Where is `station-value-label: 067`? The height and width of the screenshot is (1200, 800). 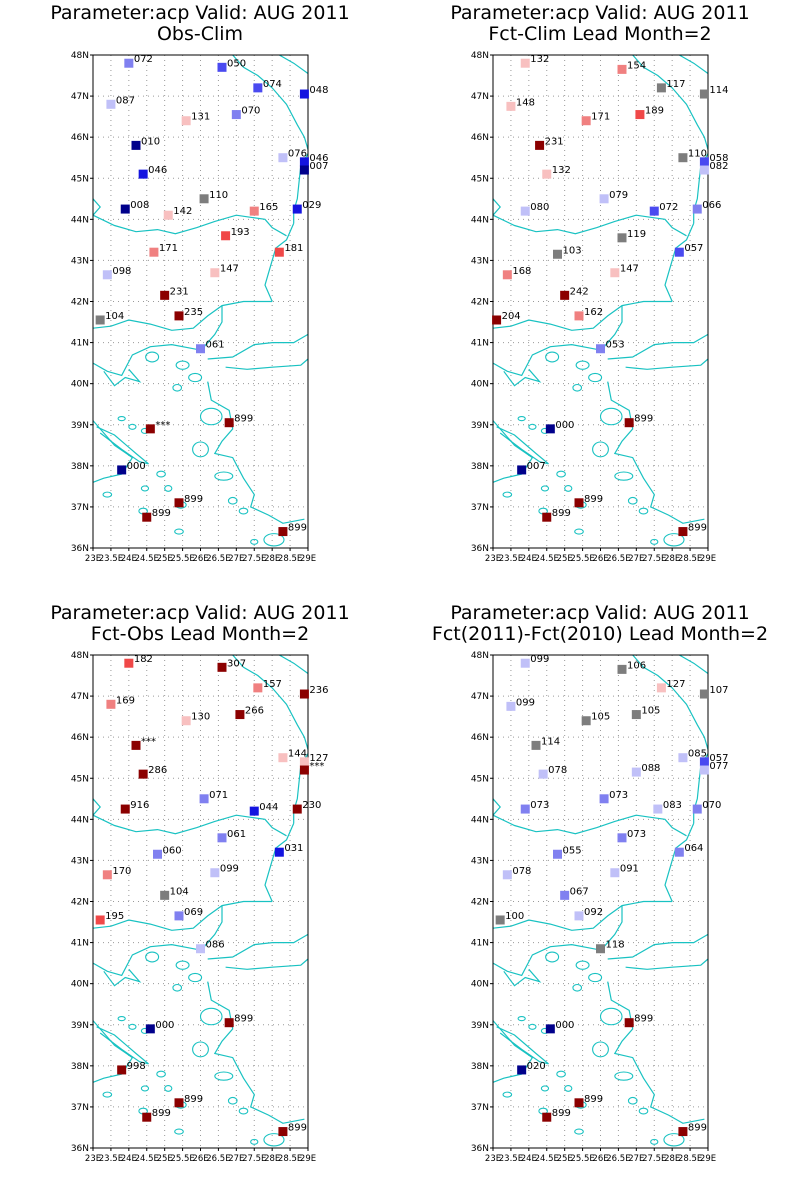
station-value-label: 067 is located at coordinates (579, 891).